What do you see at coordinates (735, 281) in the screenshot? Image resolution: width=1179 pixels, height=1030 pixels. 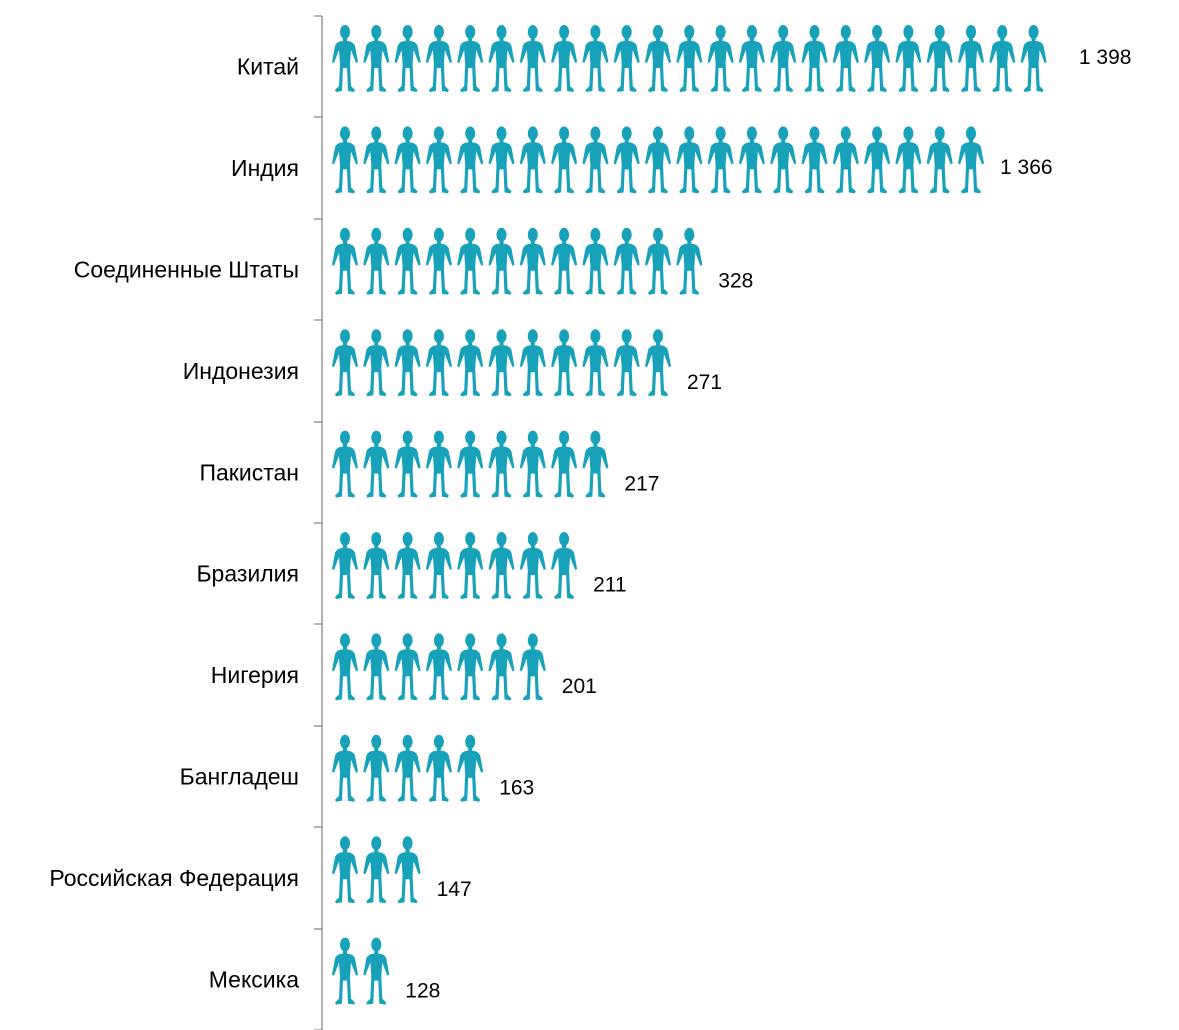 I see `value-label: 328` at bounding box center [735, 281].